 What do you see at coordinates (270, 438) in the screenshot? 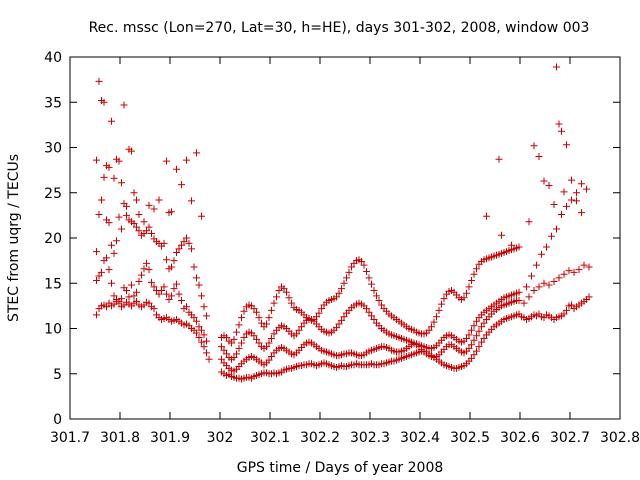
I see `x-tick-label: 302.1` at bounding box center [270, 438].